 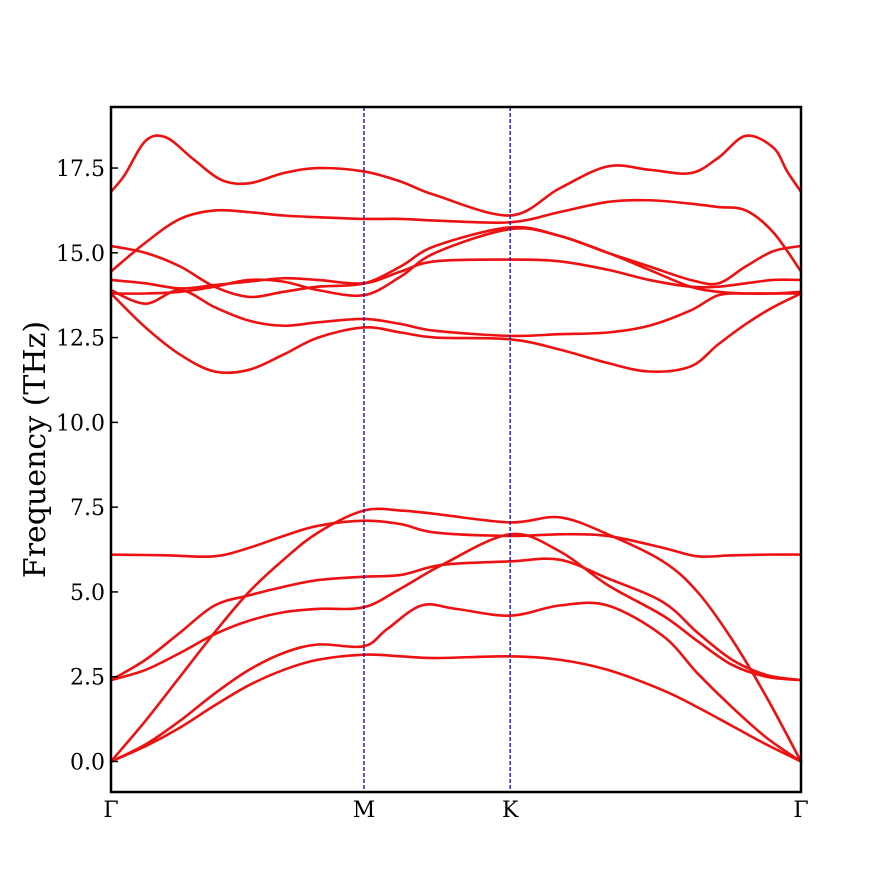 I want to click on y-tick-label: 2.5, so click(x=87, y=678).